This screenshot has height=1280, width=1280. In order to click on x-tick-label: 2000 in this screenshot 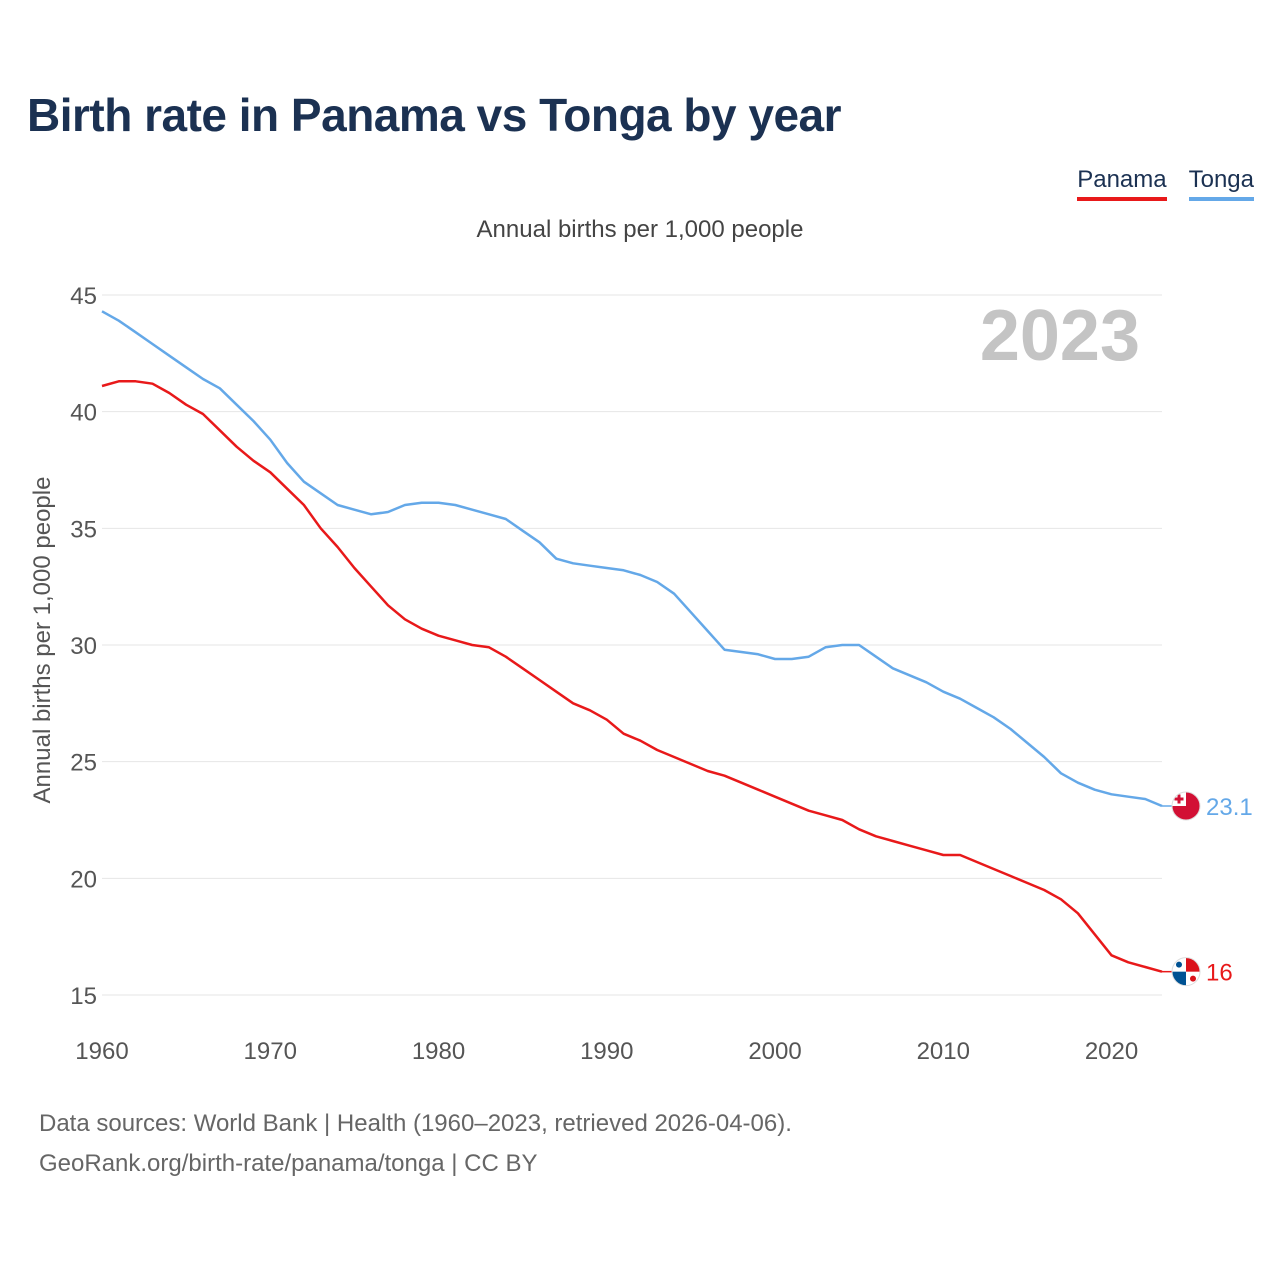, I will do `click(774, 1051)`.